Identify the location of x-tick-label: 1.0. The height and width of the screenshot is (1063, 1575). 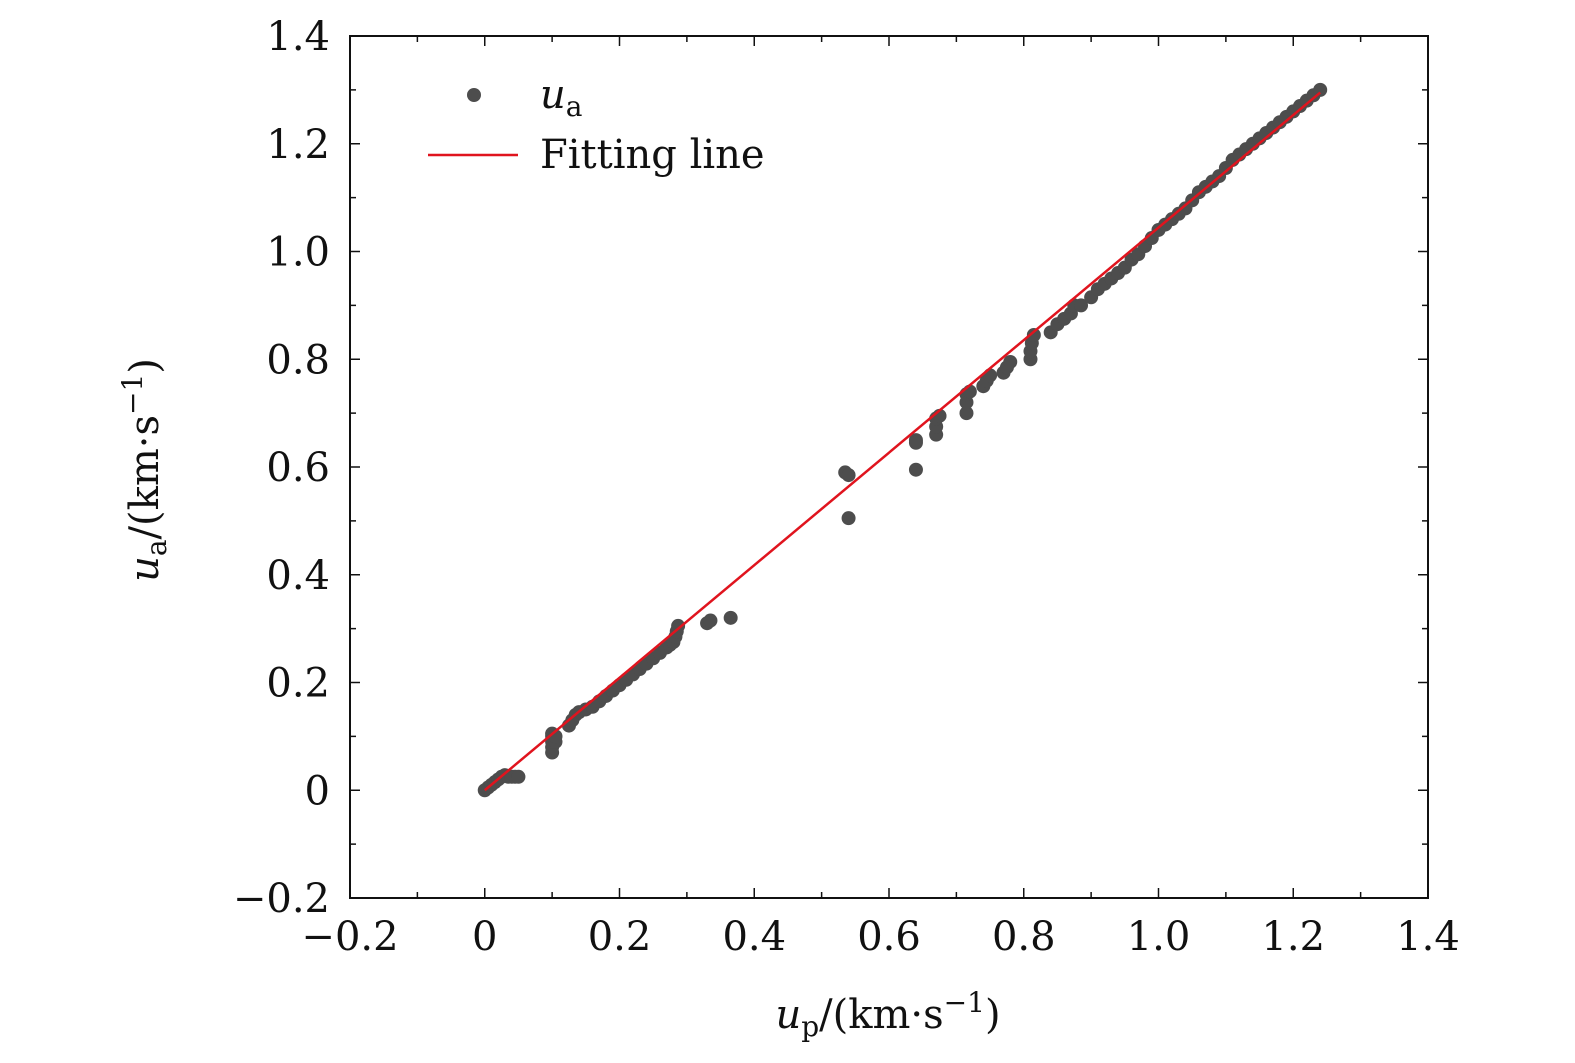
(1159, 937).